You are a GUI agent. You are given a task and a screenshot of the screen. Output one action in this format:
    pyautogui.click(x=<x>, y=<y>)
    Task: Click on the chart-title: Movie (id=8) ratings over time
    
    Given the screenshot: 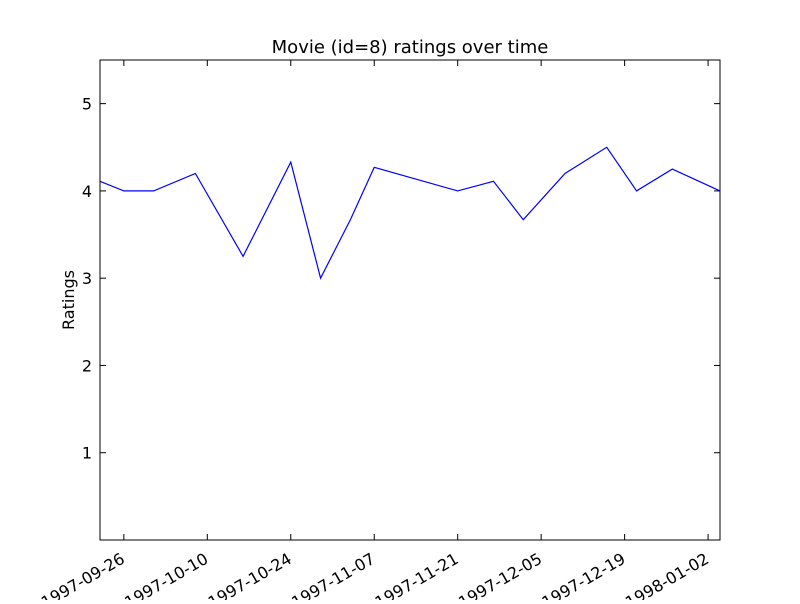 What is the action you would take?
    pyautogui.click(x=410, y=47)
    